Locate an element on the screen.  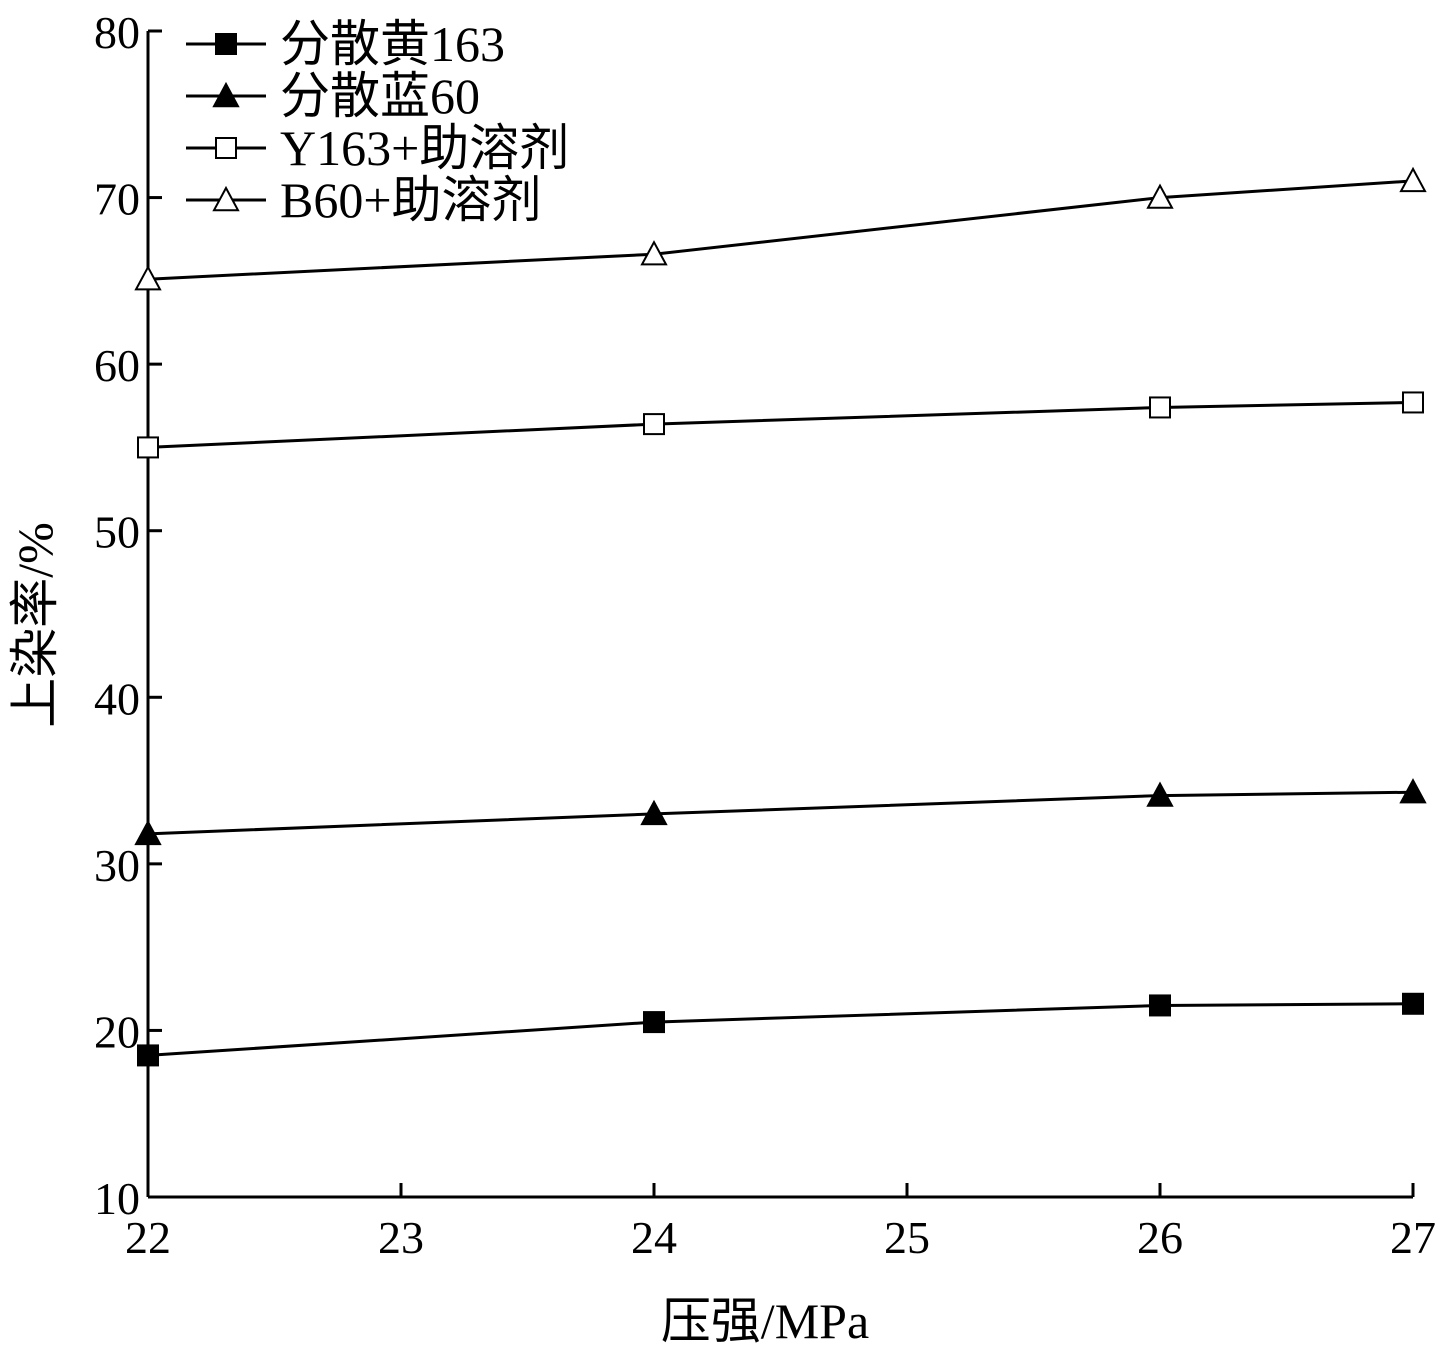
x-tick-label: 22 is located at coordinates (148, 1237).